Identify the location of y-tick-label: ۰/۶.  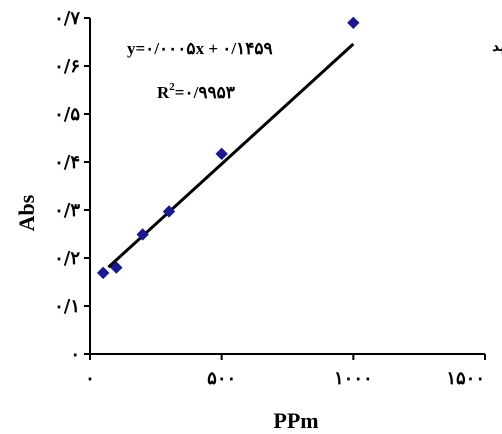
(67, 66).